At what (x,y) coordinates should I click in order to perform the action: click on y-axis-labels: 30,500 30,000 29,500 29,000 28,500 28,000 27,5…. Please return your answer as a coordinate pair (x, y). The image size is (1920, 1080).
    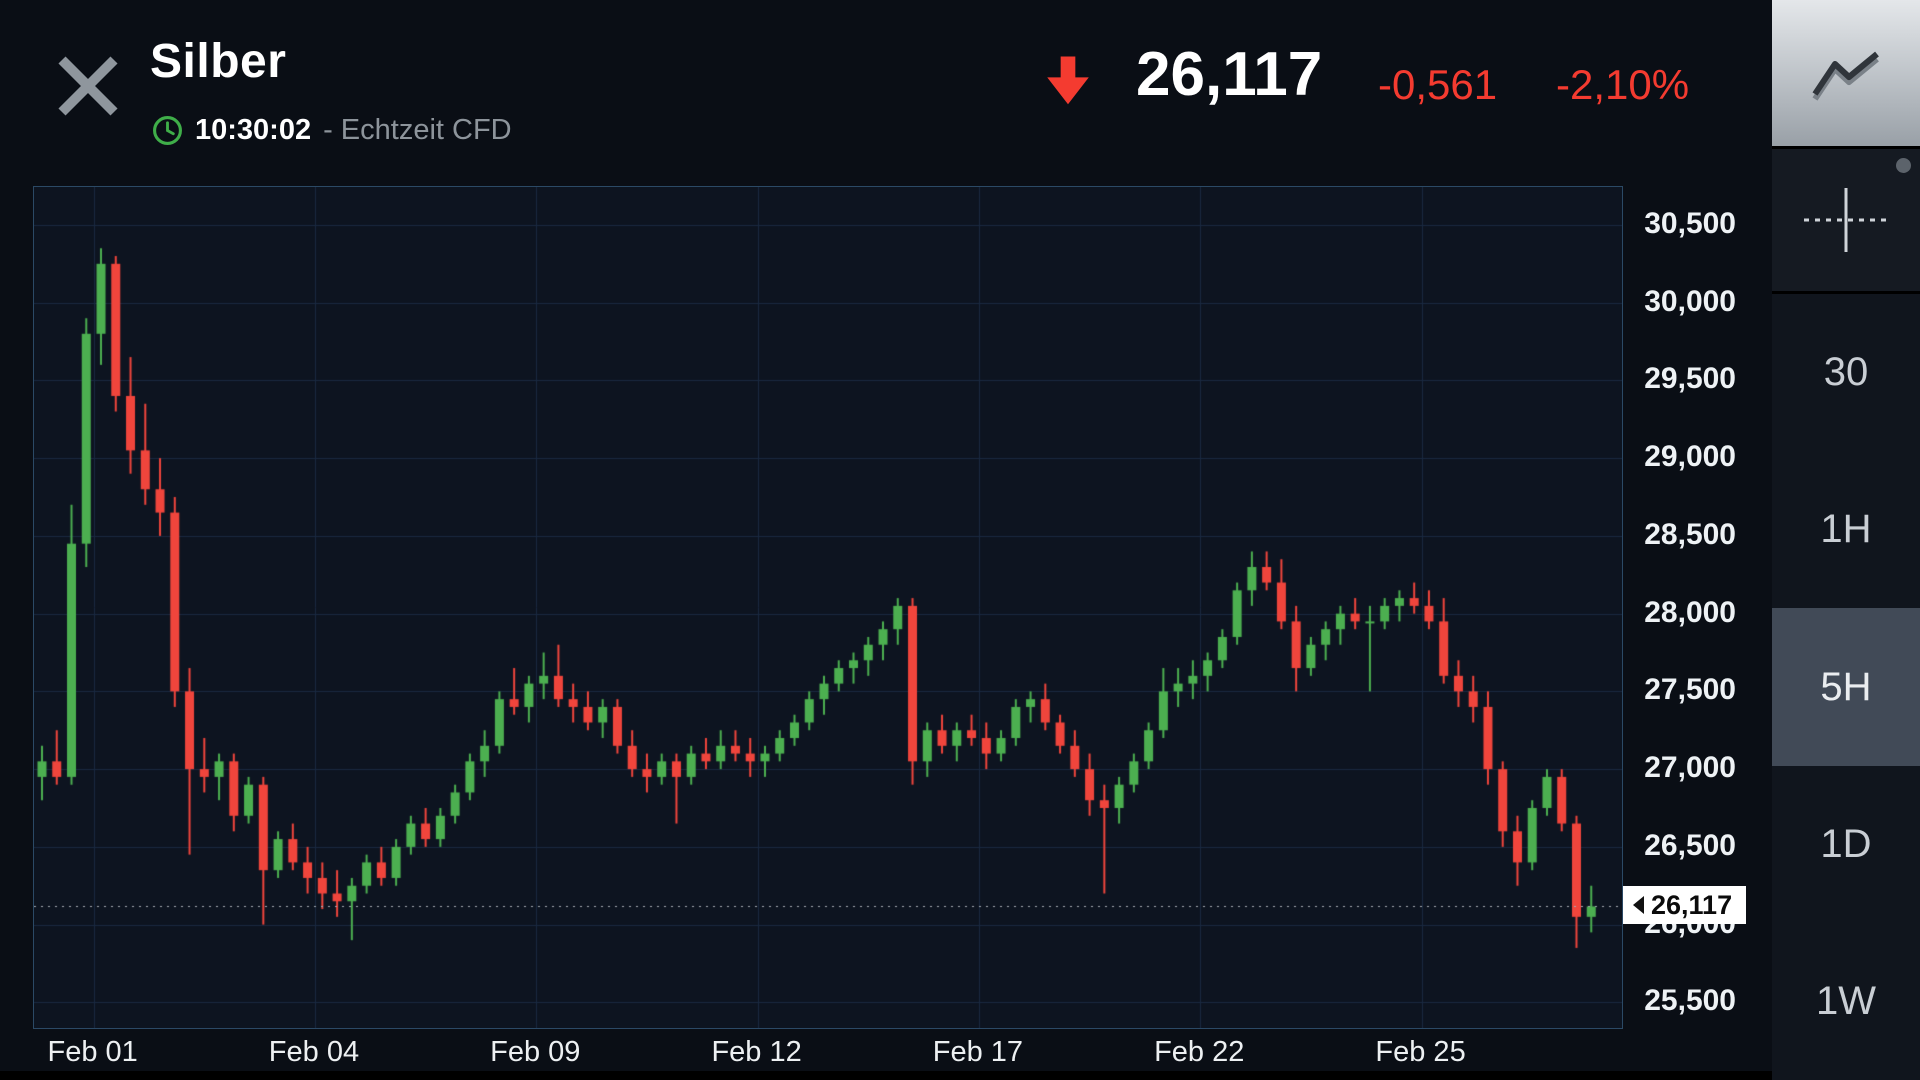
    Looking at the image, I should click on (1684, 607).